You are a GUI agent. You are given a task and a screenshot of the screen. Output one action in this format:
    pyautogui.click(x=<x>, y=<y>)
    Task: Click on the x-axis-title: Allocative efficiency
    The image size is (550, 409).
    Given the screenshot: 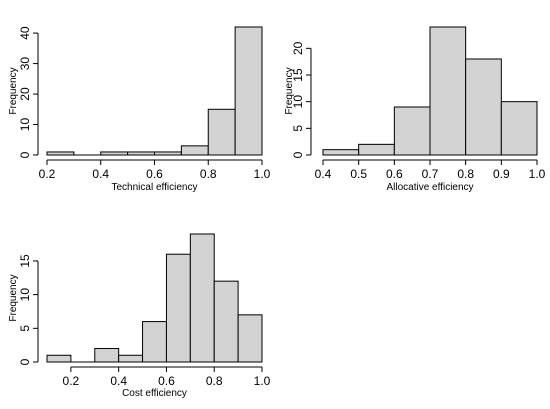 What is the action you would take?
    pyautogui.click(x=429, y=187)
    